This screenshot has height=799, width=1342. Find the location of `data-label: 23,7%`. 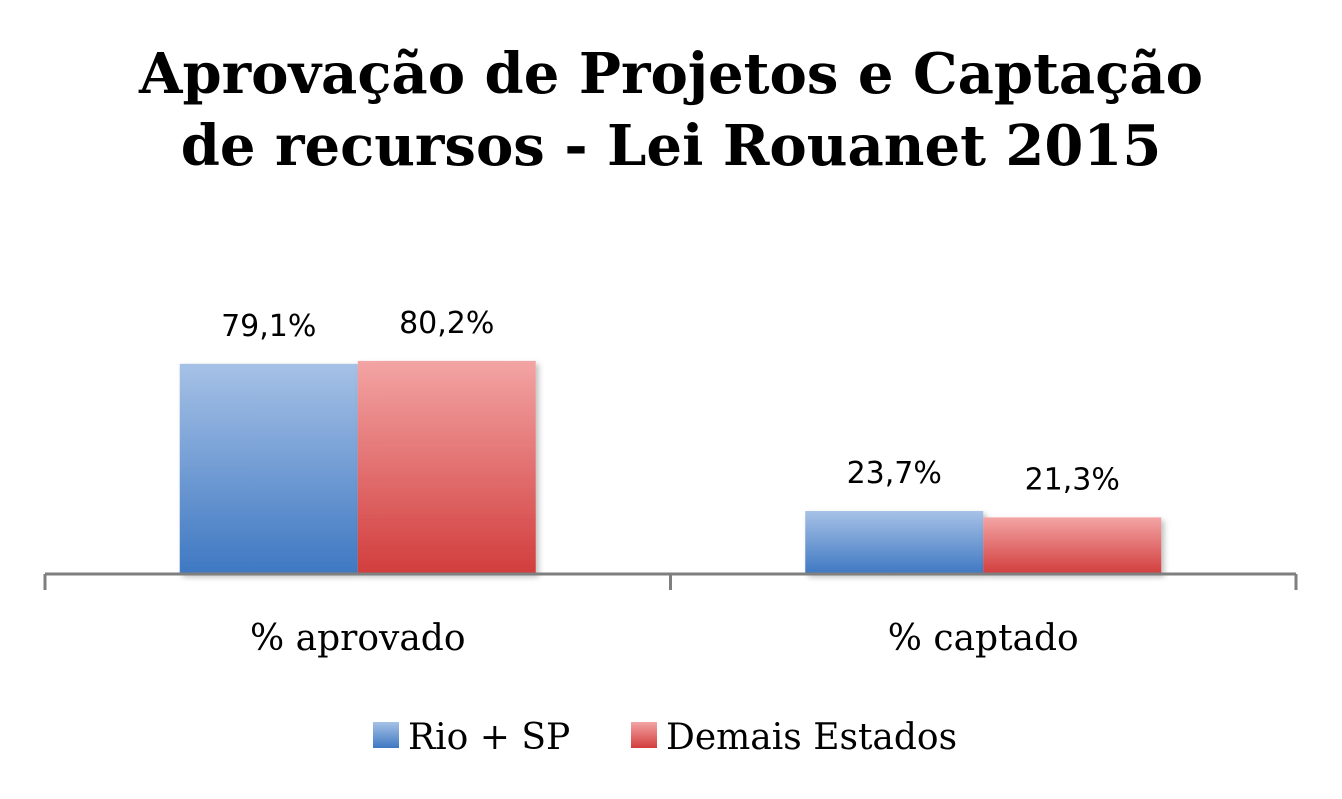

data-label: 23,7% is located at coordinates (894, 473).